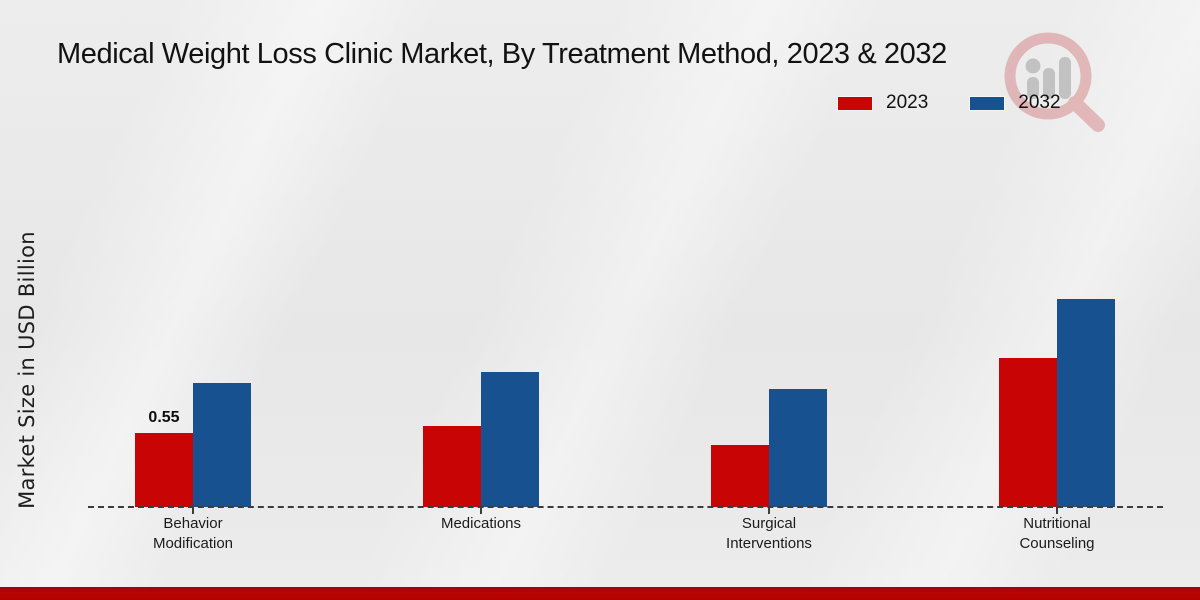 The height and width of the screenshot is (600, 1200). Describe the element at coordinates (1015, 103) in the screenshot. I see `legend-item-2032: 2032` at that location.